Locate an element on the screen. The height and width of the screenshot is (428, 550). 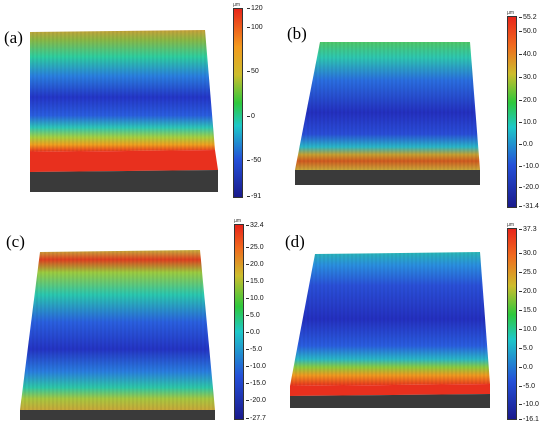
surface-plot-c is located at coordinates (117, 335).